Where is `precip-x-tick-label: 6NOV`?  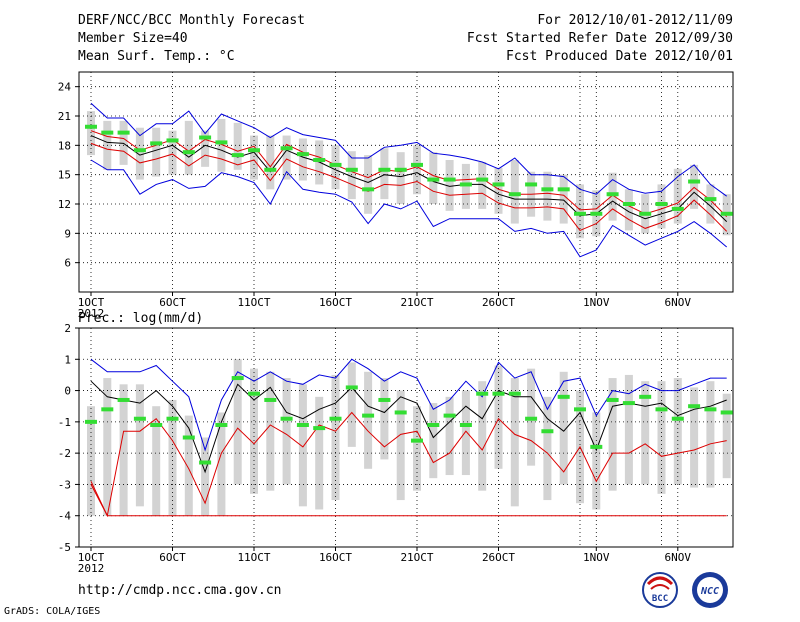
precip-x-tick-label: 6NOV is located at coordinates (678, 557).